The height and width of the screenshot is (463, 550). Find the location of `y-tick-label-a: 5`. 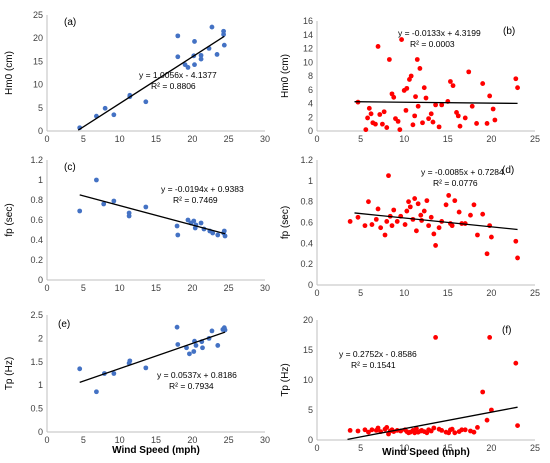

y-tick-label-a: 5 is located at coordinates (40, 108).